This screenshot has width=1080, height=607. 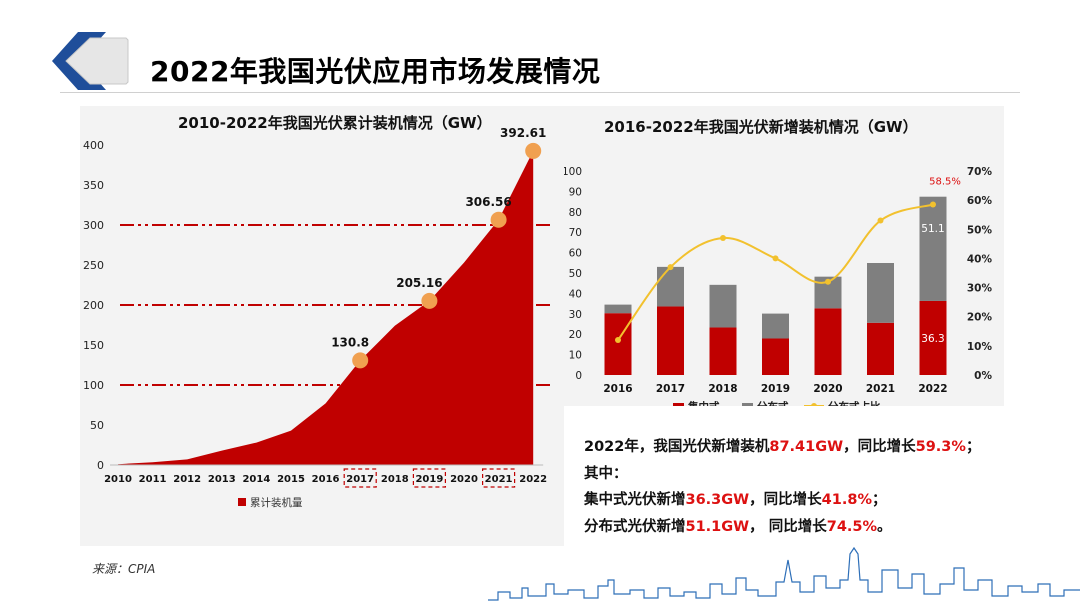 What do you see at coordinates (945, 182) in the screenshot?
I see `data-label-share: 58.5%` at bounding box center [945, 182].